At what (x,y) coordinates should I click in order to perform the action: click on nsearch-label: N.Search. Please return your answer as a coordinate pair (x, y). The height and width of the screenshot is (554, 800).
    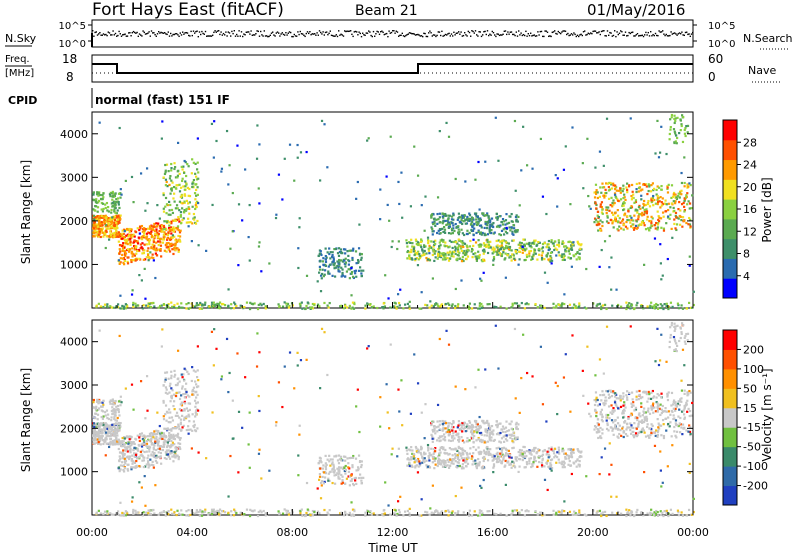
    Looking at the image, I should click on (768, 38).